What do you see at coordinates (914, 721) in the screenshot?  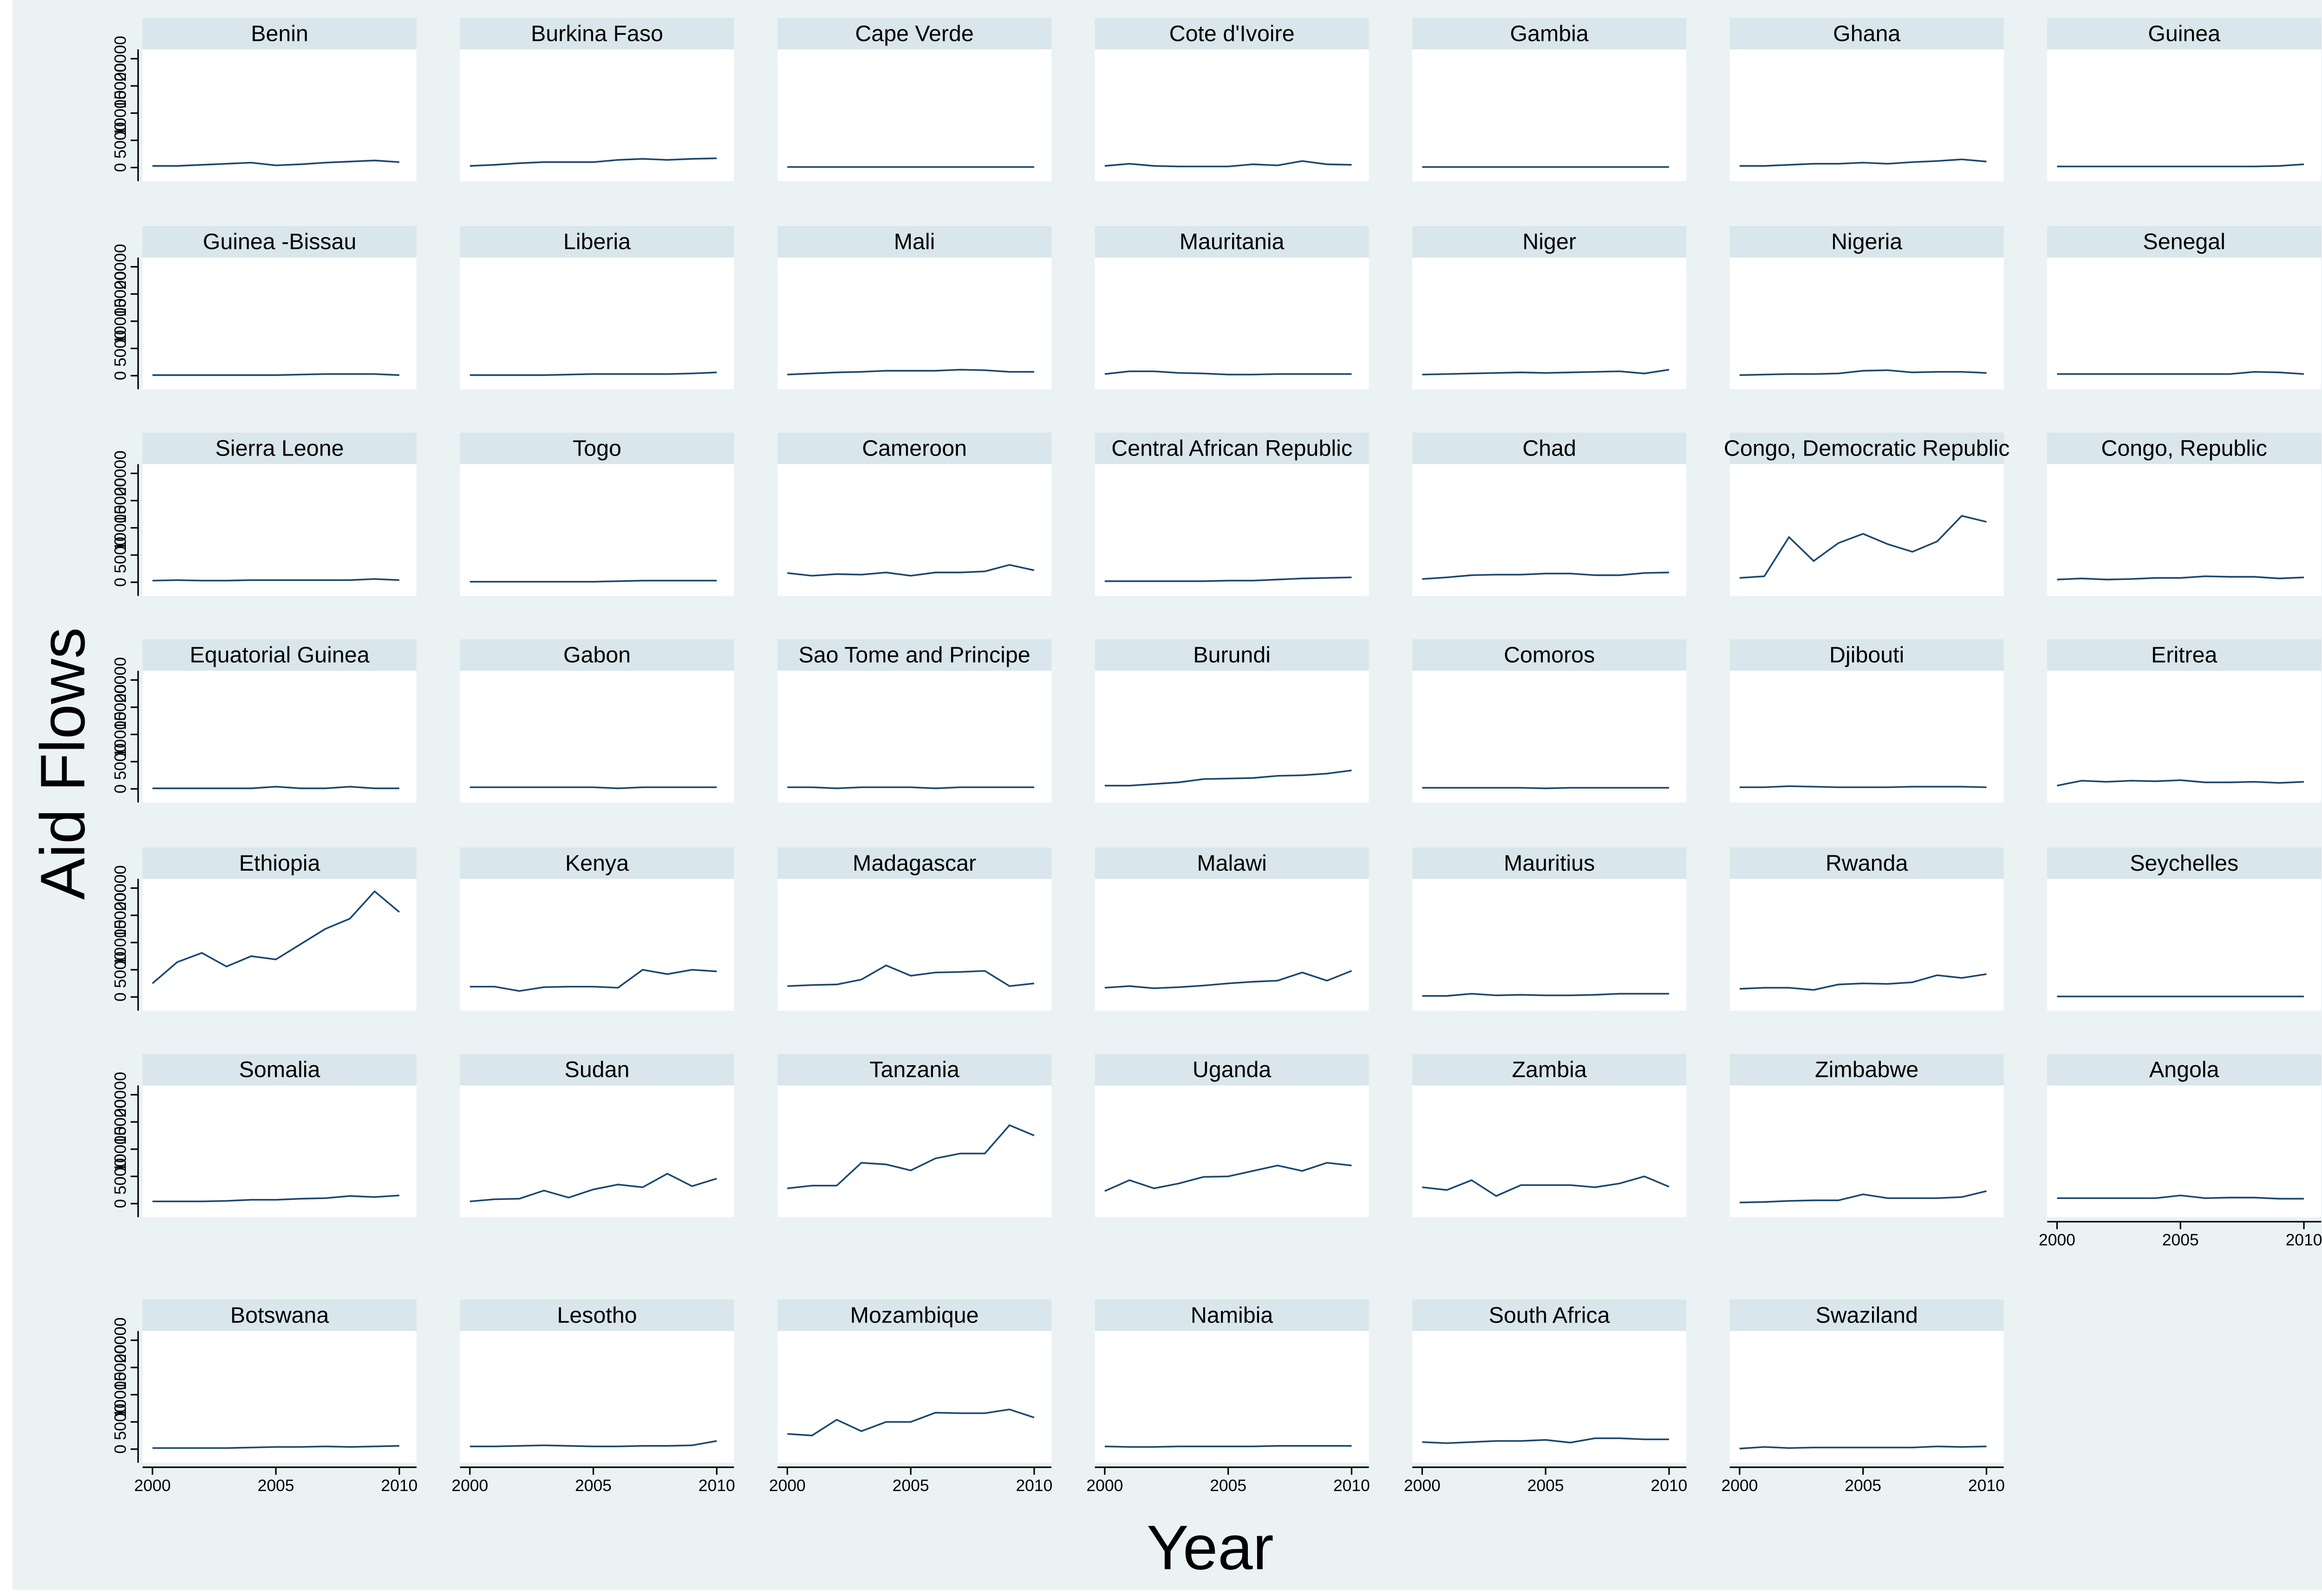 I see `panel: Sao Tome and Principe` at bounding box center [914, 721].